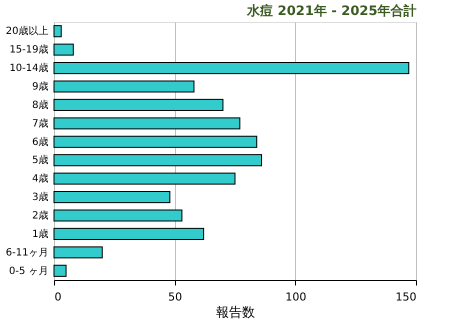 The image size is (460, 320). Describe the element at coordinates (28, 50) in the screenshot. I see `y-tick-label: 15-19歳` at that location.